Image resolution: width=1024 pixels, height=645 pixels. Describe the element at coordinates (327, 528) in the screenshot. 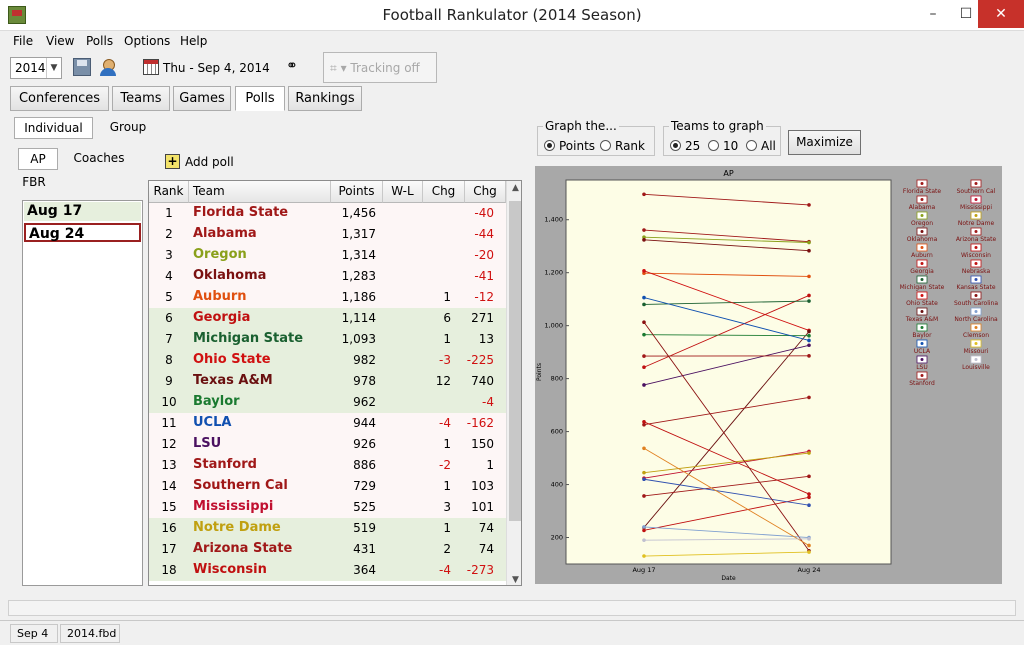

I see `table-row: 16 Notre Dame 519 1 74` at that location.